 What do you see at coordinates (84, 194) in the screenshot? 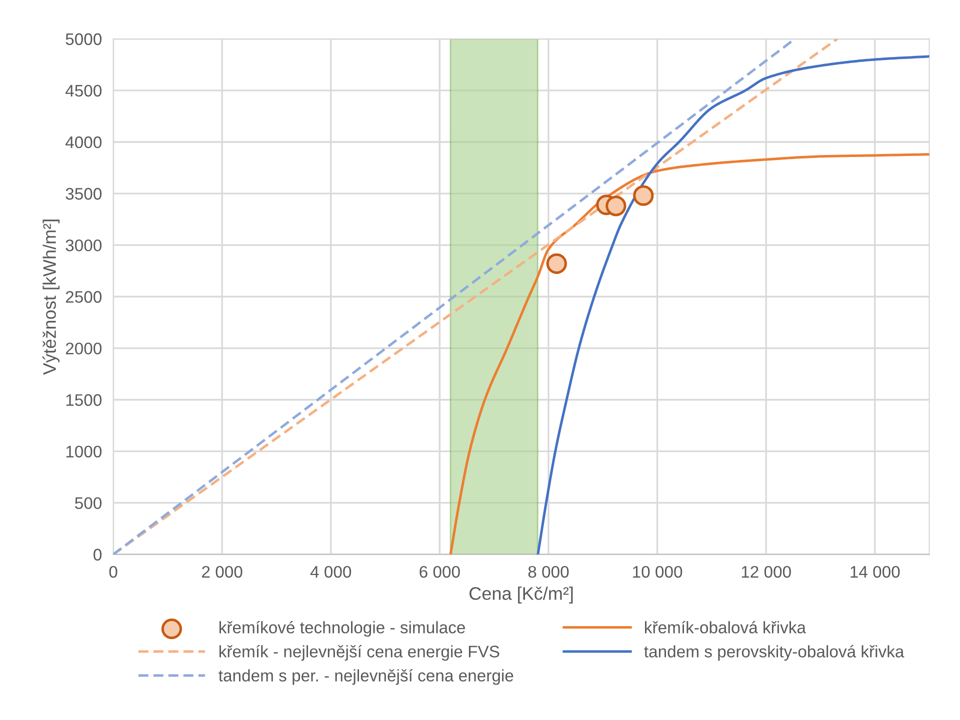
I see `y-tick-label: 3500` at bounding box center [84, 194].